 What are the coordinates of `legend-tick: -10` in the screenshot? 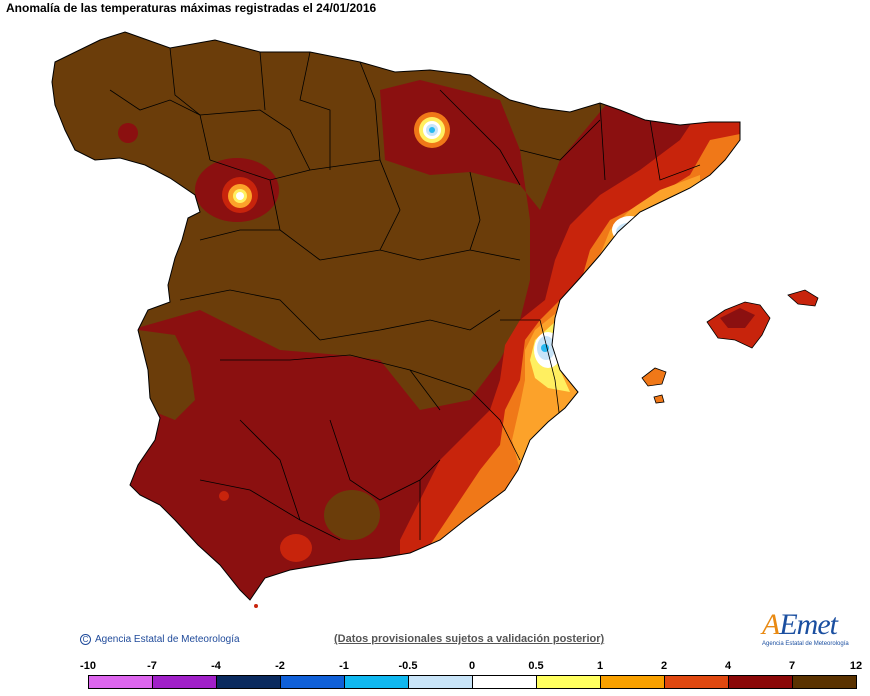 It's located at (88, 666).